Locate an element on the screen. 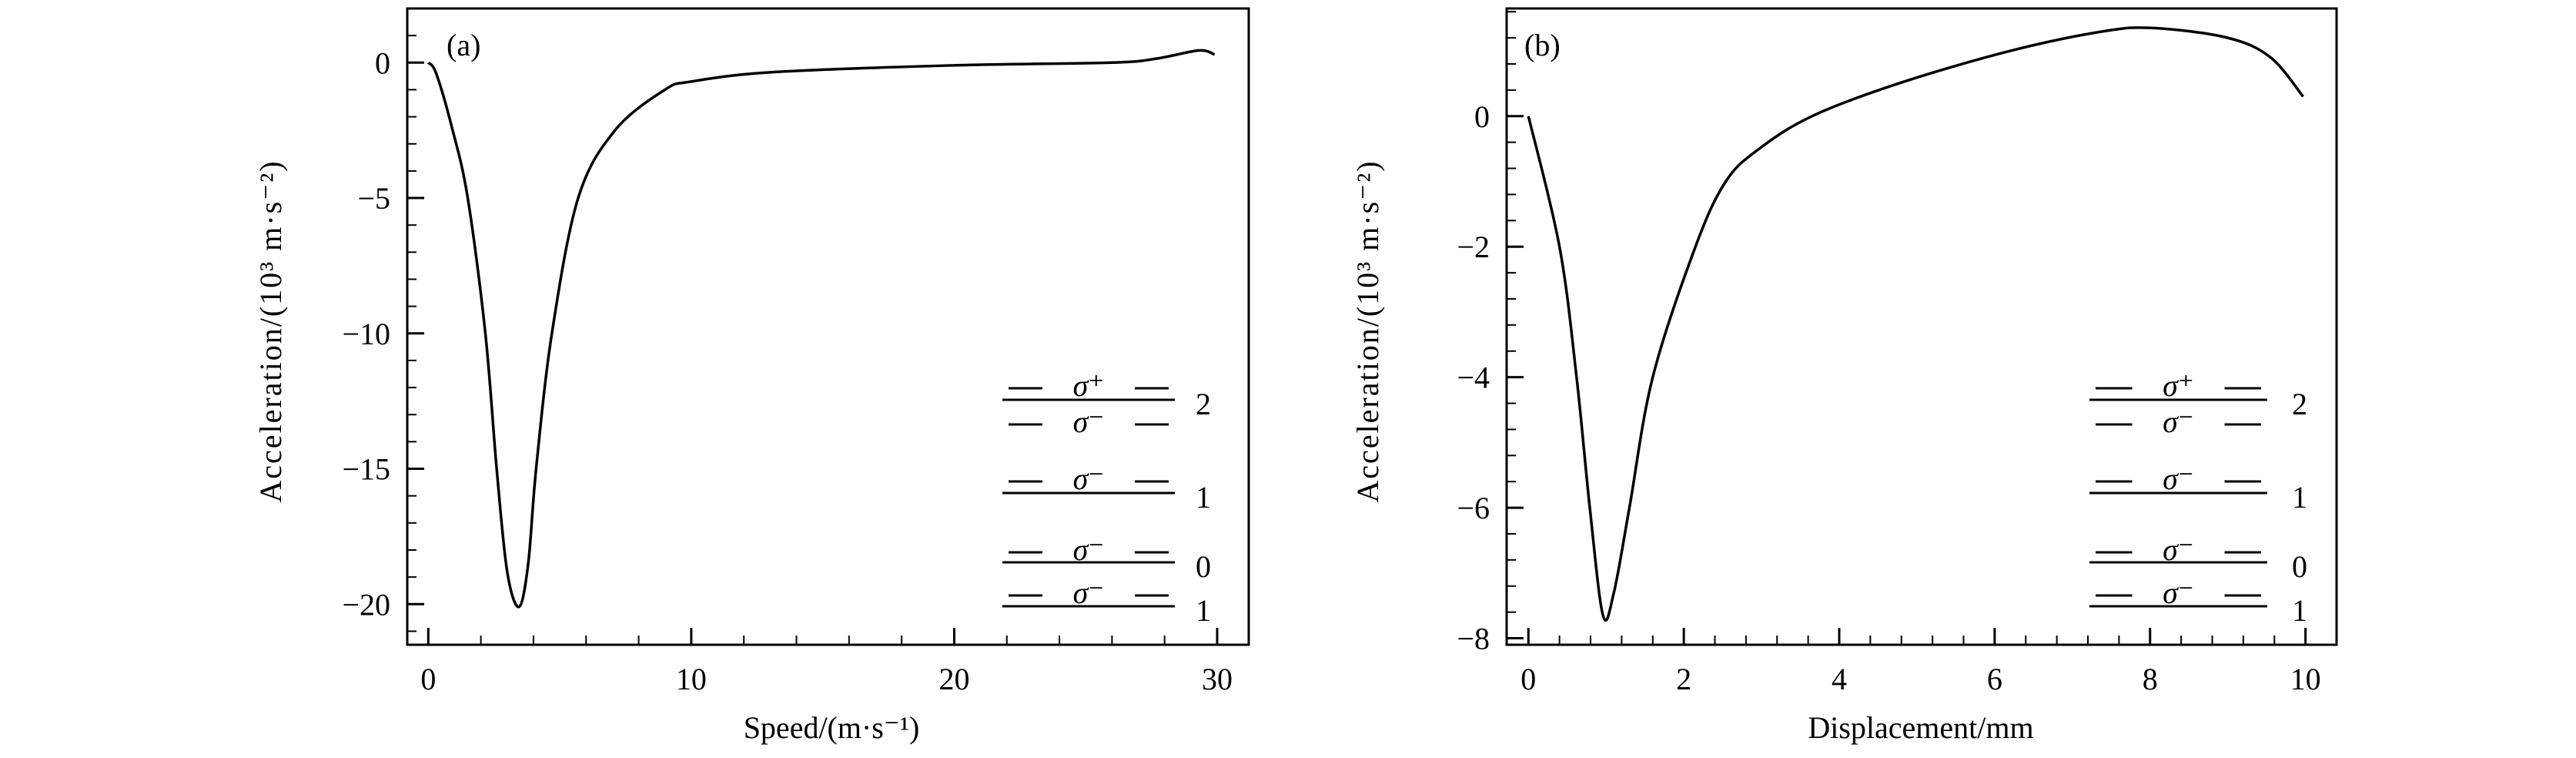 This screenshot has width=2576, height=758. y-tick-label: −10 is located at coordinates (366, 334).